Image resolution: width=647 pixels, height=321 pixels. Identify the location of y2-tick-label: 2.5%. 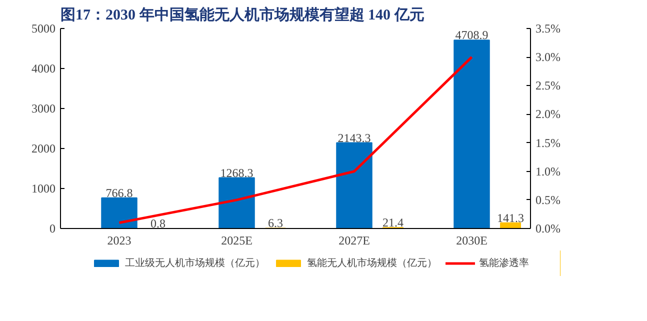
(548, 85).